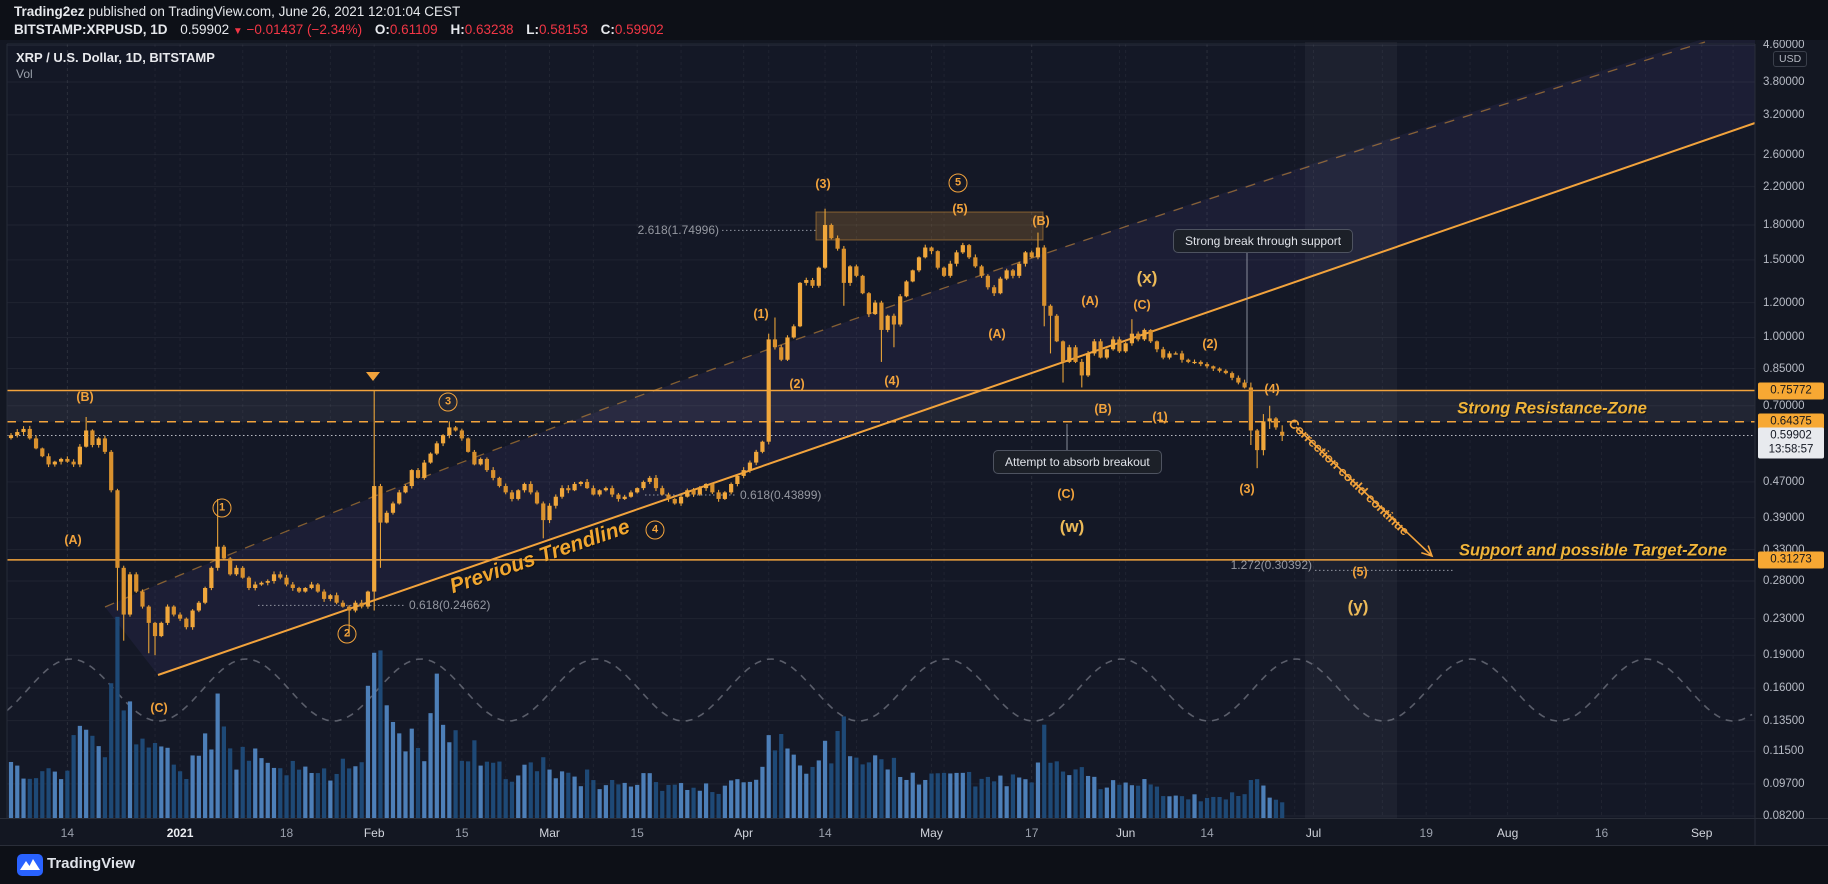  Describe the element at coordinates (1072, 526) in the screenshot. I see `wave-label-w-25: (w)` at that location.